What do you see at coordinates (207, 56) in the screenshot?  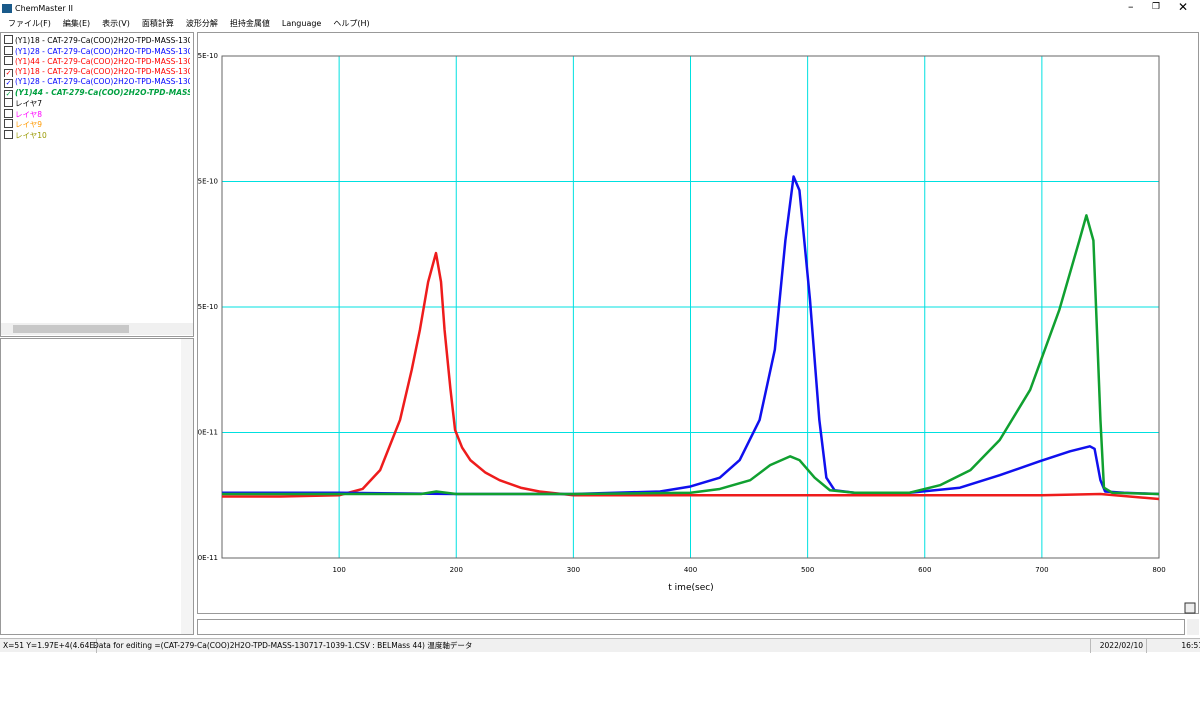 I see `y-tick-label: 3.5E-10` at bounding box center [207, 56].